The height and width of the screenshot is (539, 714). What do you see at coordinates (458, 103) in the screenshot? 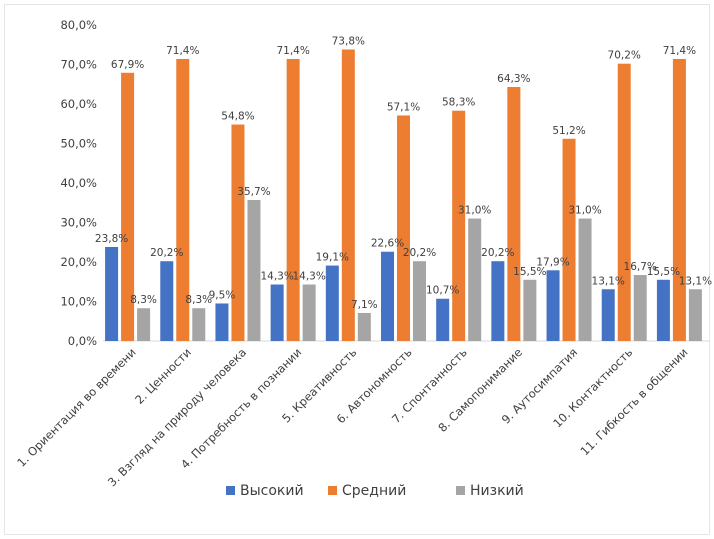
I see `data-label: 58,3%` at bounding box center [458, 103].